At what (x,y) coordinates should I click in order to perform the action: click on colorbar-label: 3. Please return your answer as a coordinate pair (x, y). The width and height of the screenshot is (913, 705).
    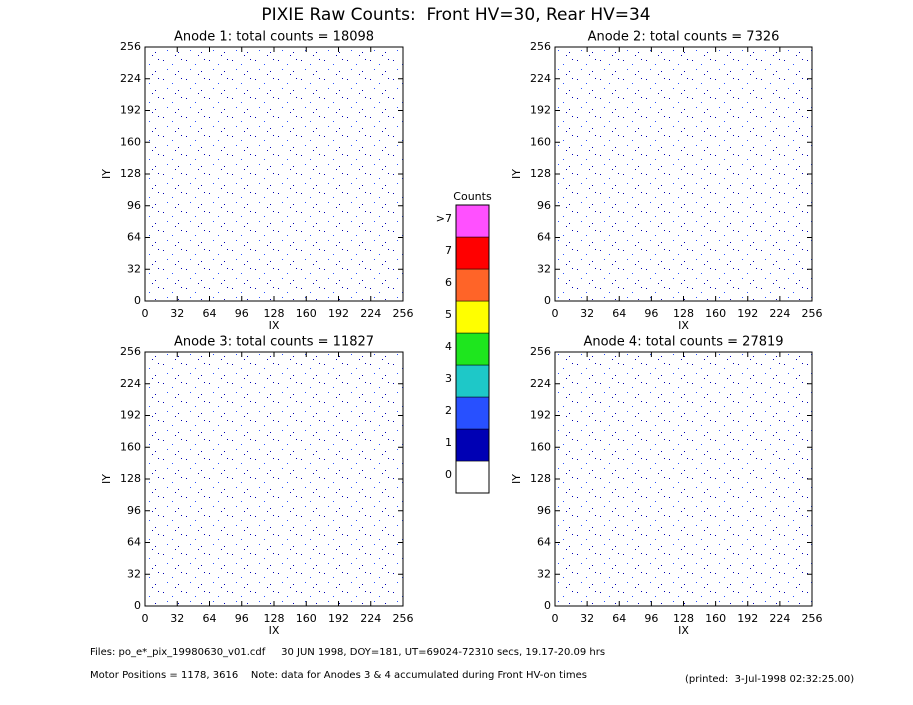
    Looking at the image, I should click on (448, 378).